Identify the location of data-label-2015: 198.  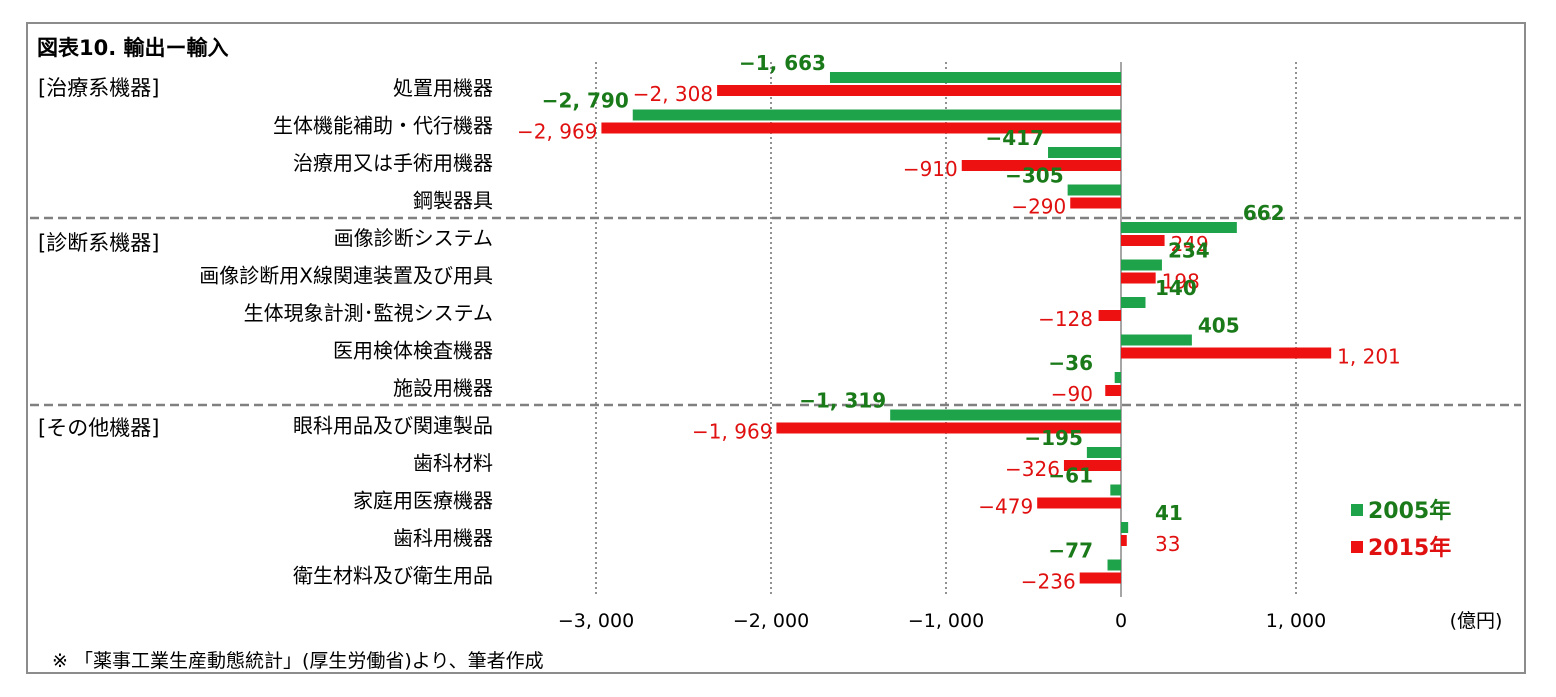
(1181, 282).